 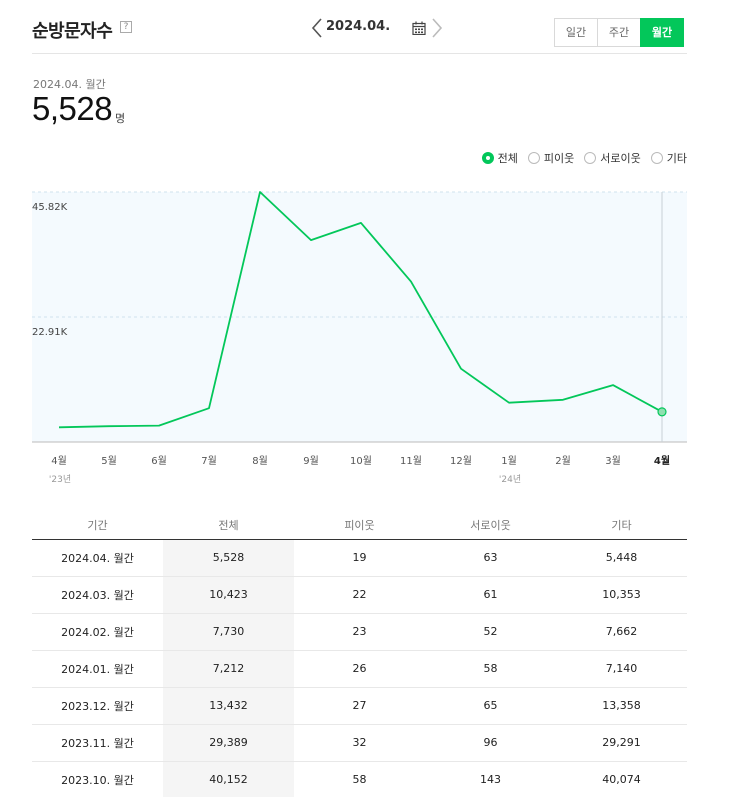 I want to click on table-cell: 26, so click(x=359, y=669).